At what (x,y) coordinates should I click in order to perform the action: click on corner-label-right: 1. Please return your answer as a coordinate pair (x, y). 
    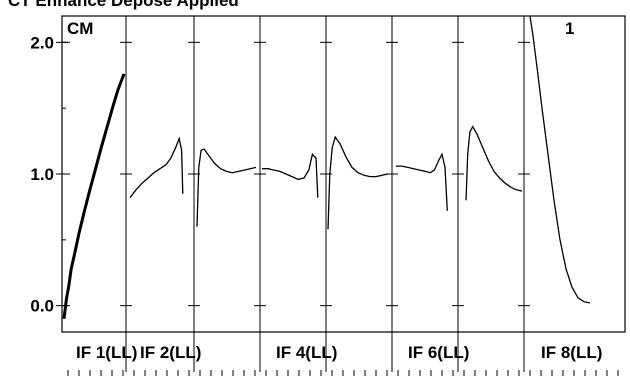
    Looking at the image, I should click on (569, 28).